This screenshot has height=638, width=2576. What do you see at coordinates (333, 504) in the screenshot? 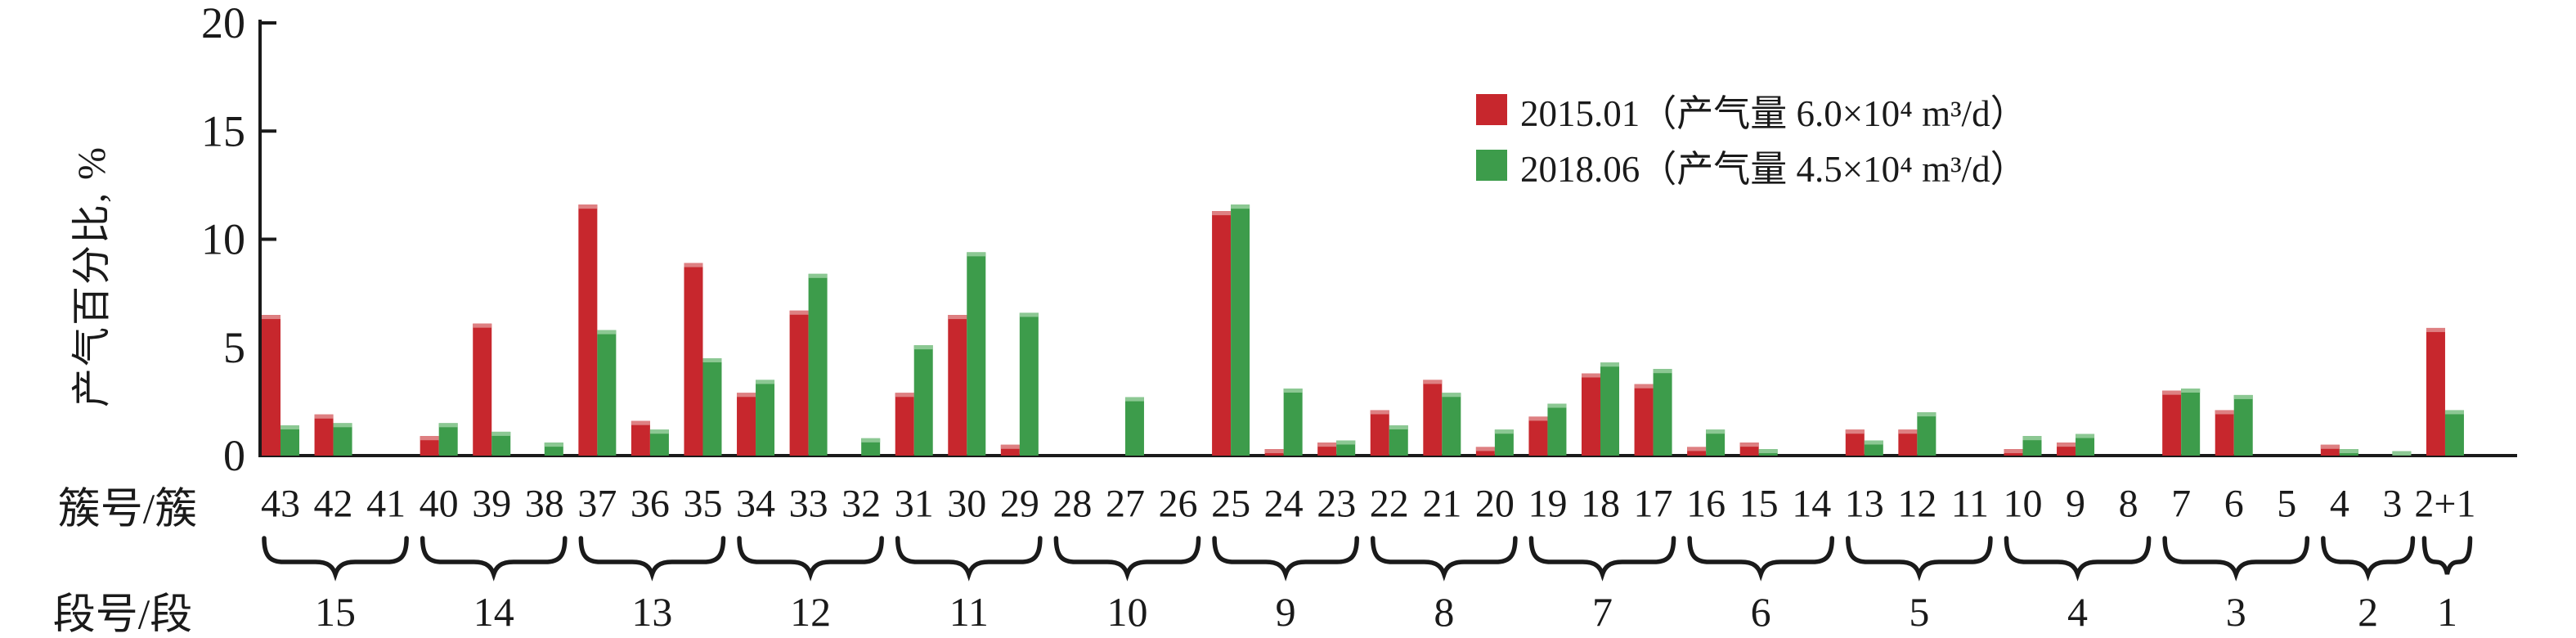
I see `cluster-label-42: 42` at bounding box center [333, 504].